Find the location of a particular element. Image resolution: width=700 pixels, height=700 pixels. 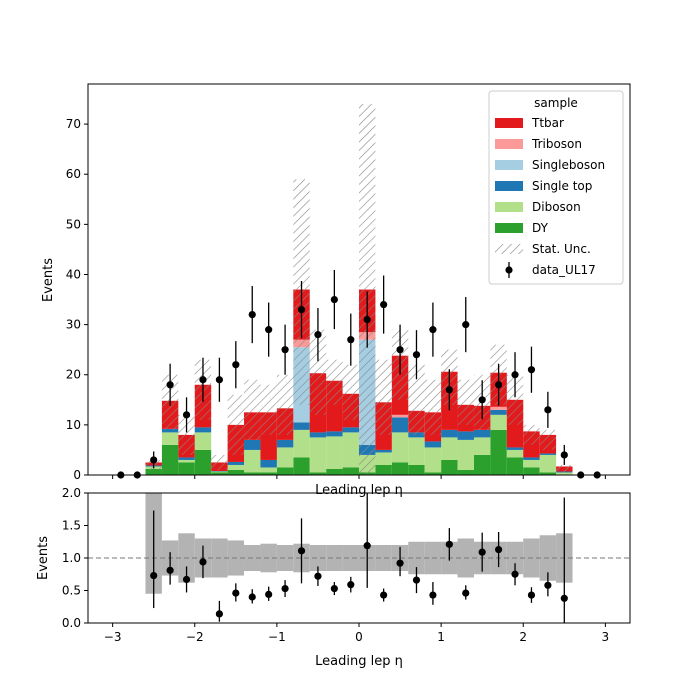

x-tick-label: 2 is located at coordinates (523, 637).